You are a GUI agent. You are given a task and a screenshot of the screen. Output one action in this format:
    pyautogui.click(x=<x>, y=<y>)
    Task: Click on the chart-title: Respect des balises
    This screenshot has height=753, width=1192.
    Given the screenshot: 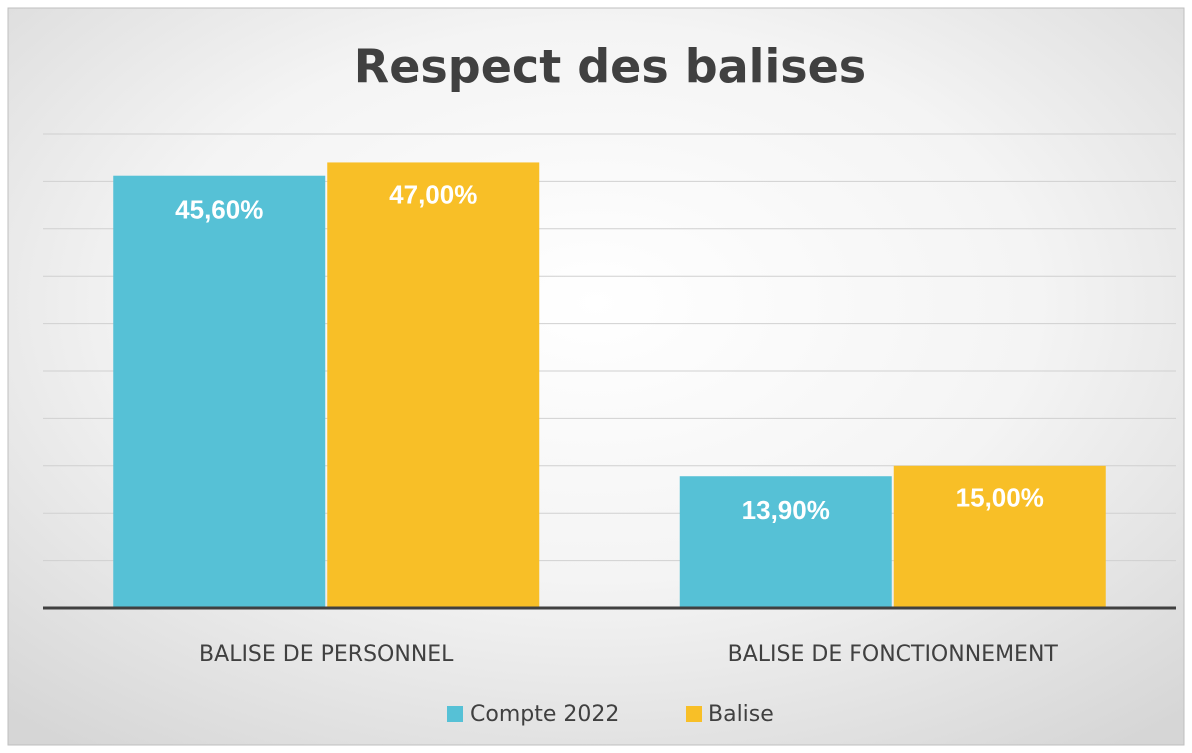 What is the action you would take?
    pyautogui.click(x=610, y=67)
    